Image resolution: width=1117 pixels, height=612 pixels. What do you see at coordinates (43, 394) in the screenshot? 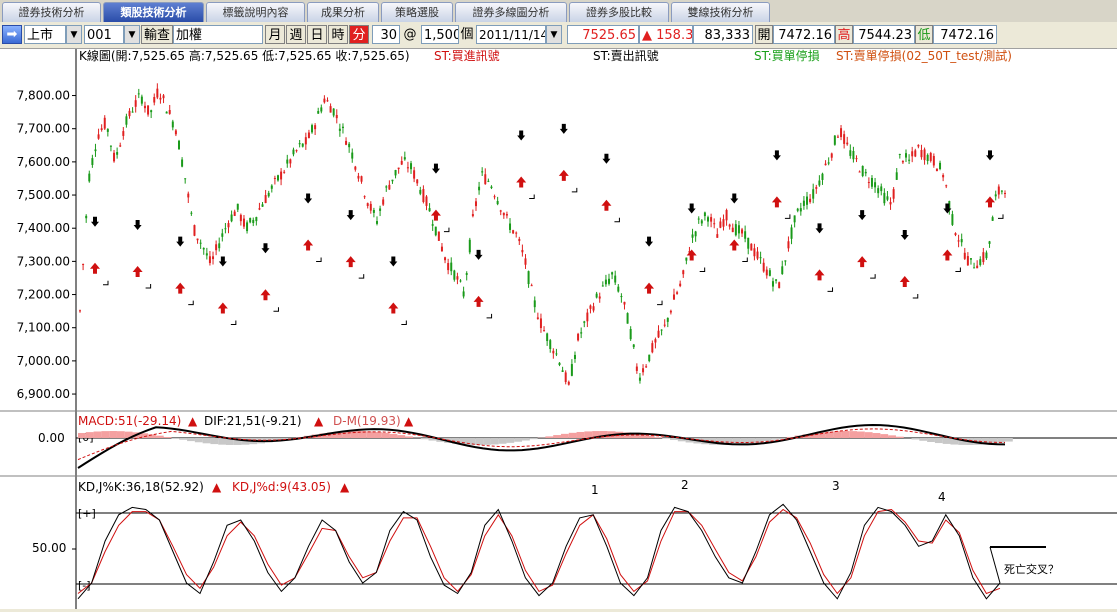
I see `y-tick-label: 6,900.00` at bounding box center [43, 394].